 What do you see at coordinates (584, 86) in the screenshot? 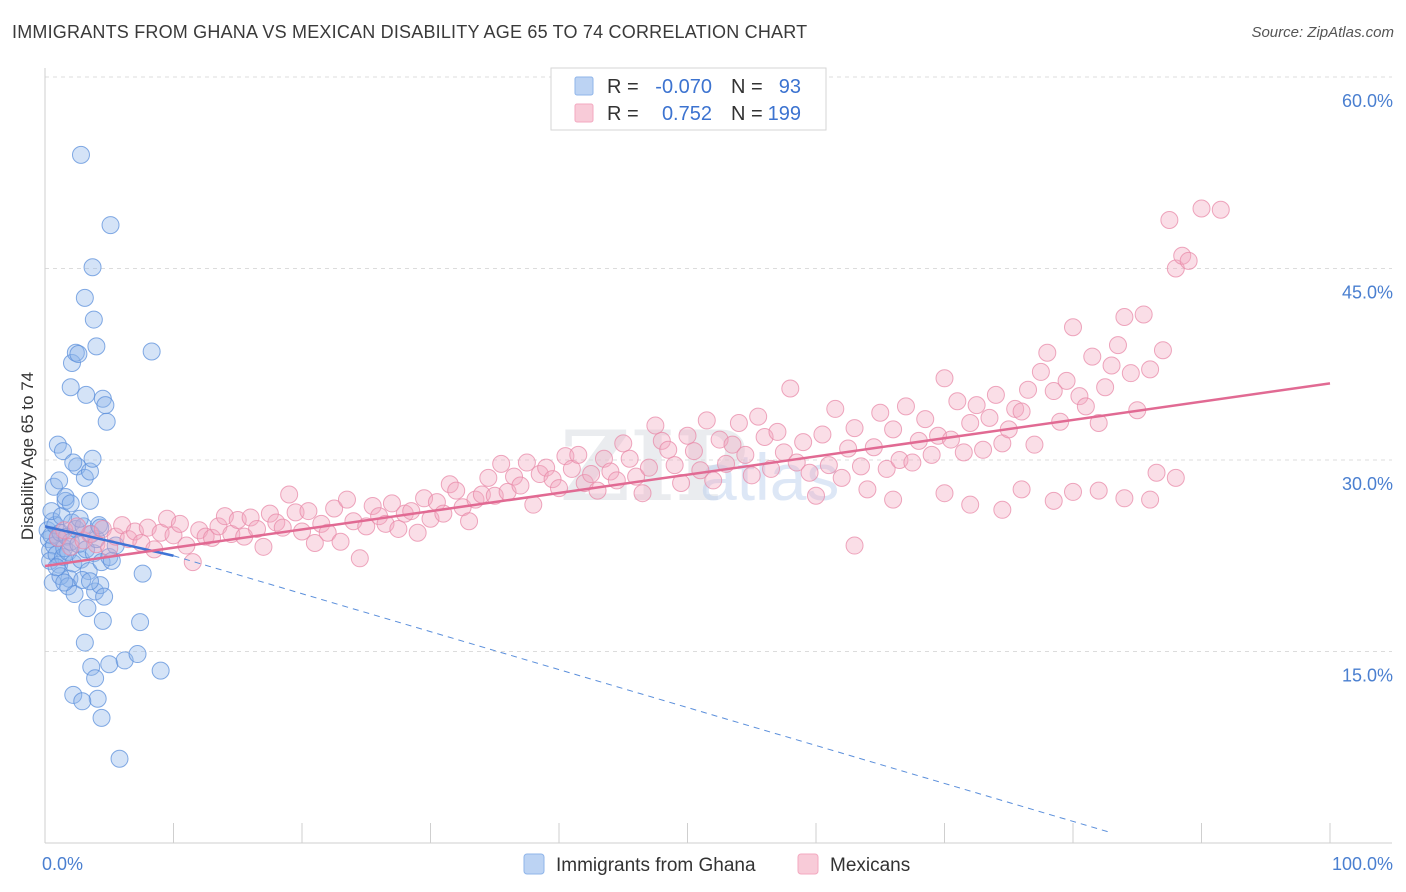
I see `stats-swatch-ghana` at bounding box center [584, 86].